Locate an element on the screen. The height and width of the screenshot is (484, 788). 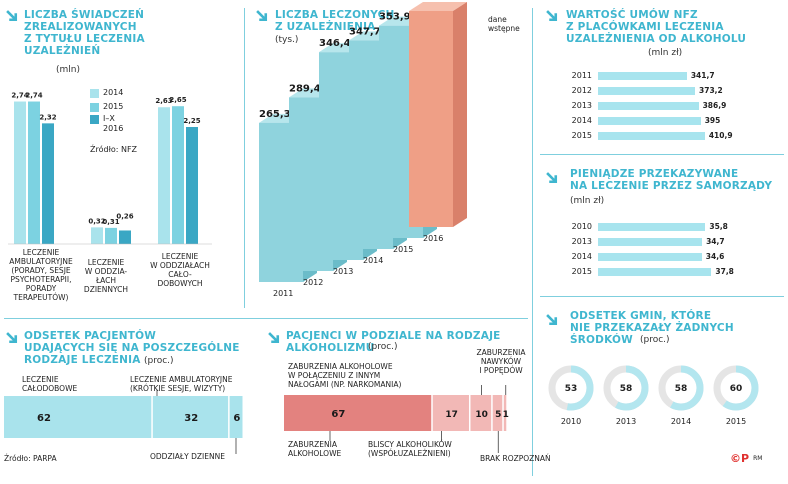
panel6-source: Źródło: PARPA is located at coordinates (30, 458).